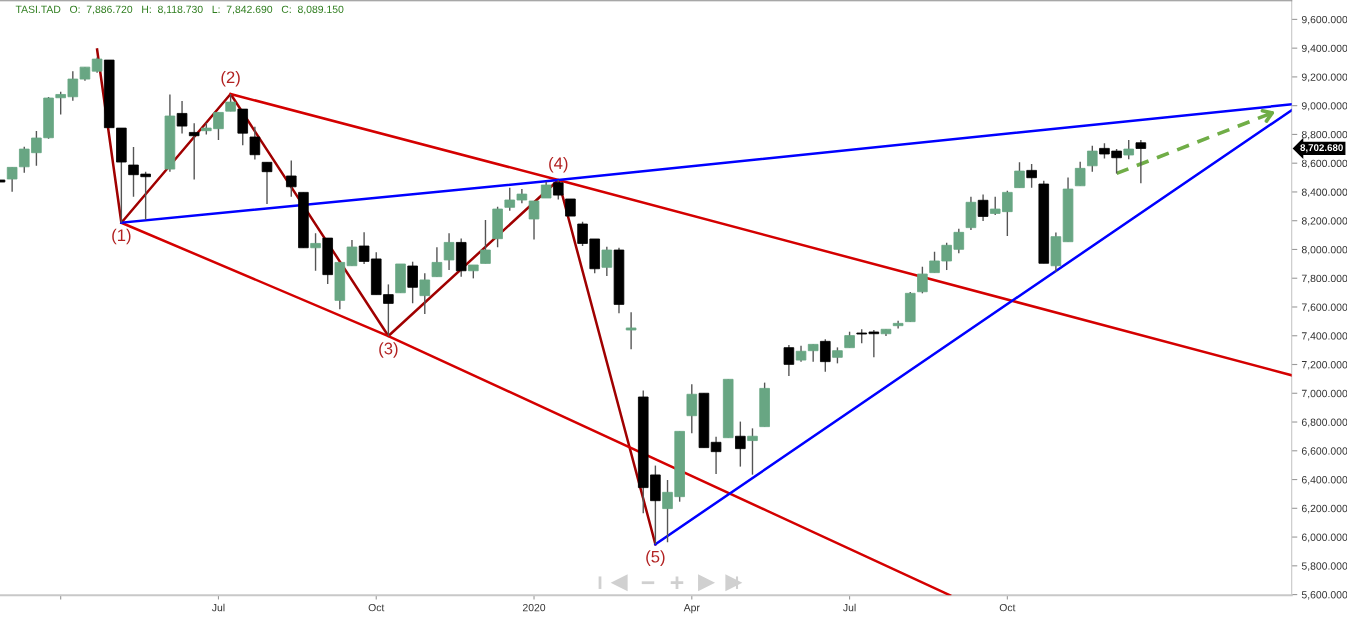 This screenshot has height=617, width=1347. What do you see at coordinates (230, 78) in the screenshot?
I see `annotation: (2)` at bounding box center [230, 78].